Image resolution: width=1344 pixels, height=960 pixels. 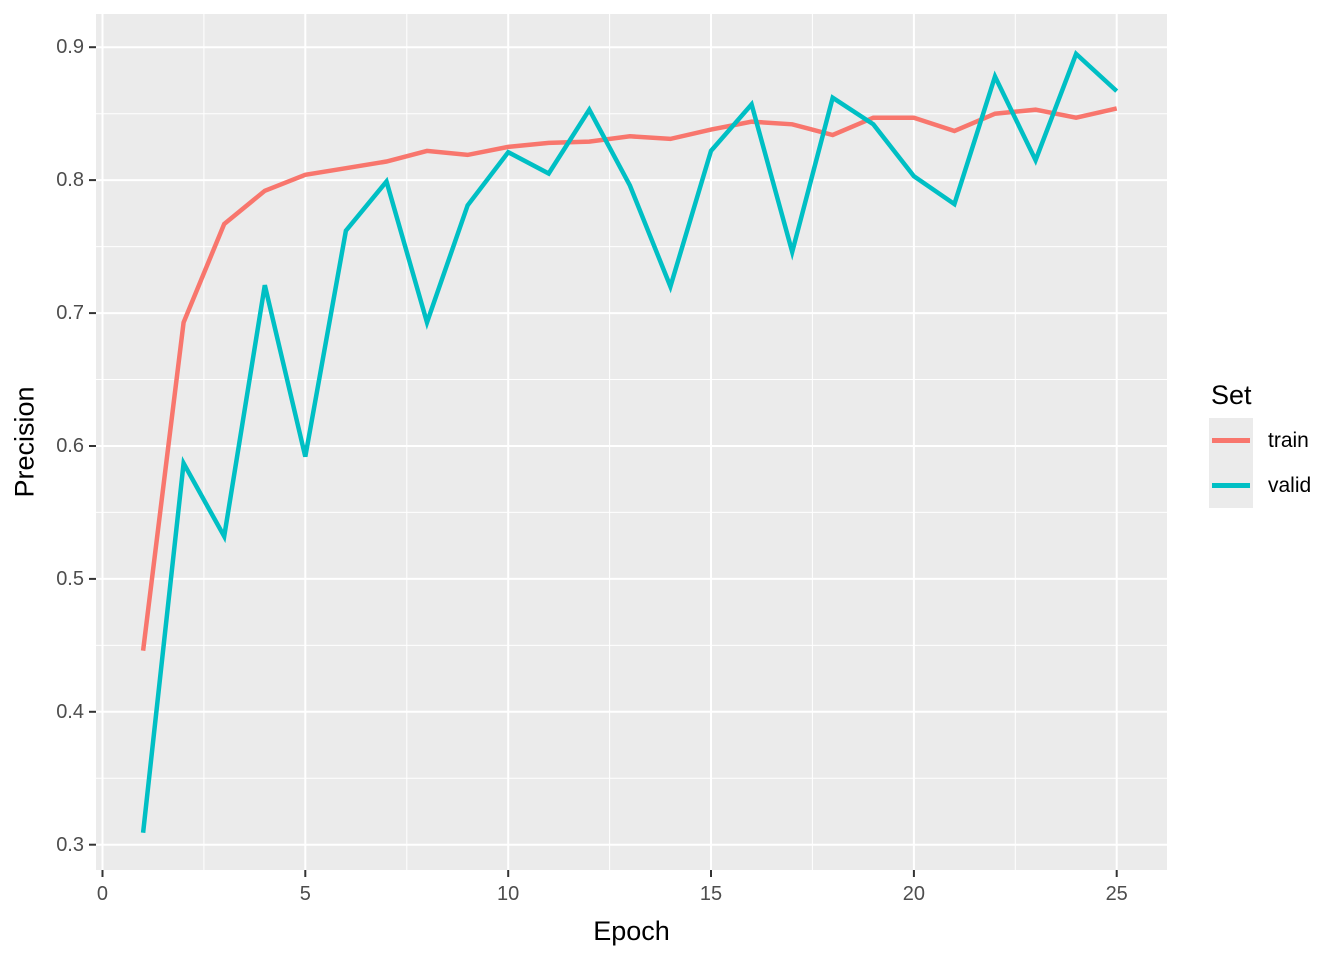 I want to click on y-tick-label: 0.3, so click(x=70, y=844).